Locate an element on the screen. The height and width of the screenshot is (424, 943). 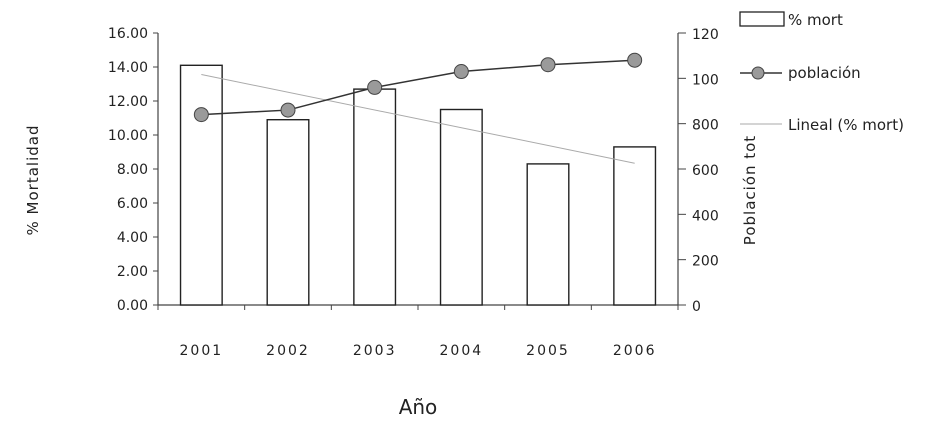
y-tick-label: 14.00 is located at coordinates (128, 68).